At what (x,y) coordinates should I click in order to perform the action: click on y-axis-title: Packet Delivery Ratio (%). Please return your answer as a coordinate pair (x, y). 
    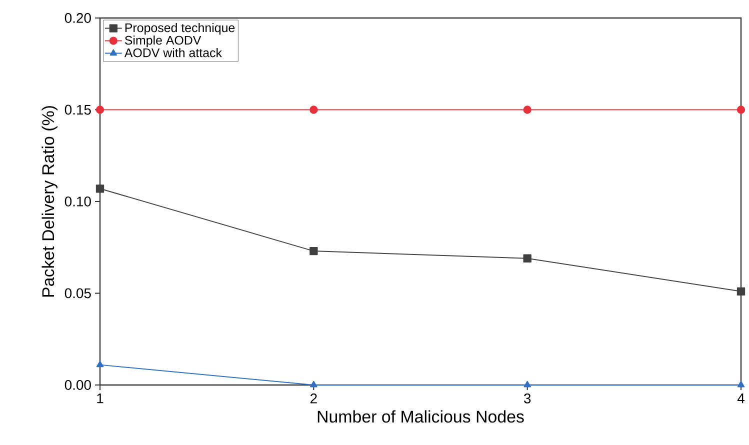
    Looking at the image, I should click on (50, 201).